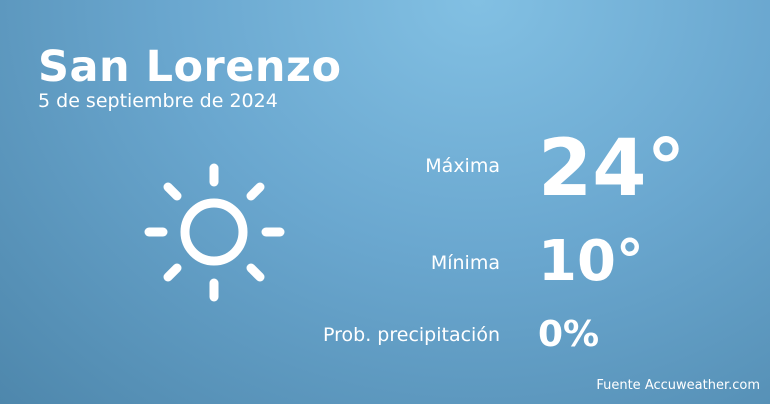 This screenshot has width=770, height=404. I want to click on forecast-date: 5 de septiembre de 2024, so click(158, 101).